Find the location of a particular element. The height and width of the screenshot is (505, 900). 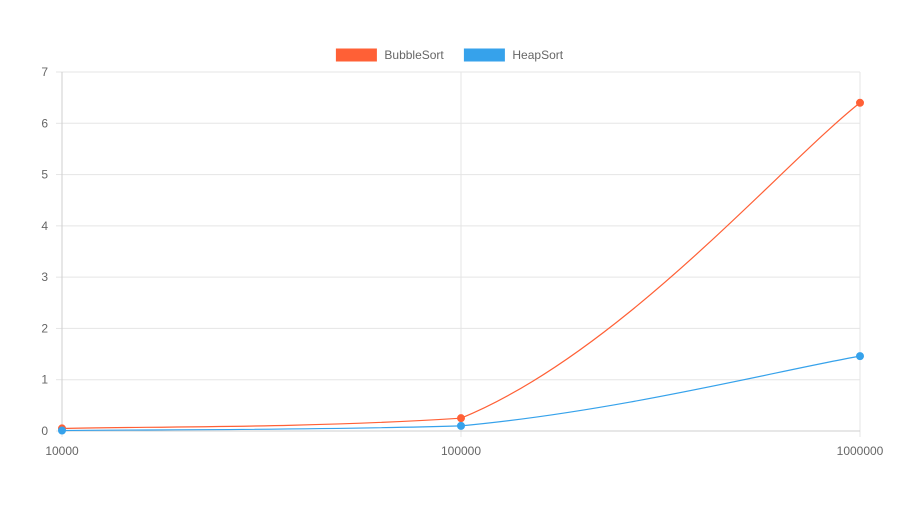

y-tick-label: 2 is located at coordinates (44, 328).